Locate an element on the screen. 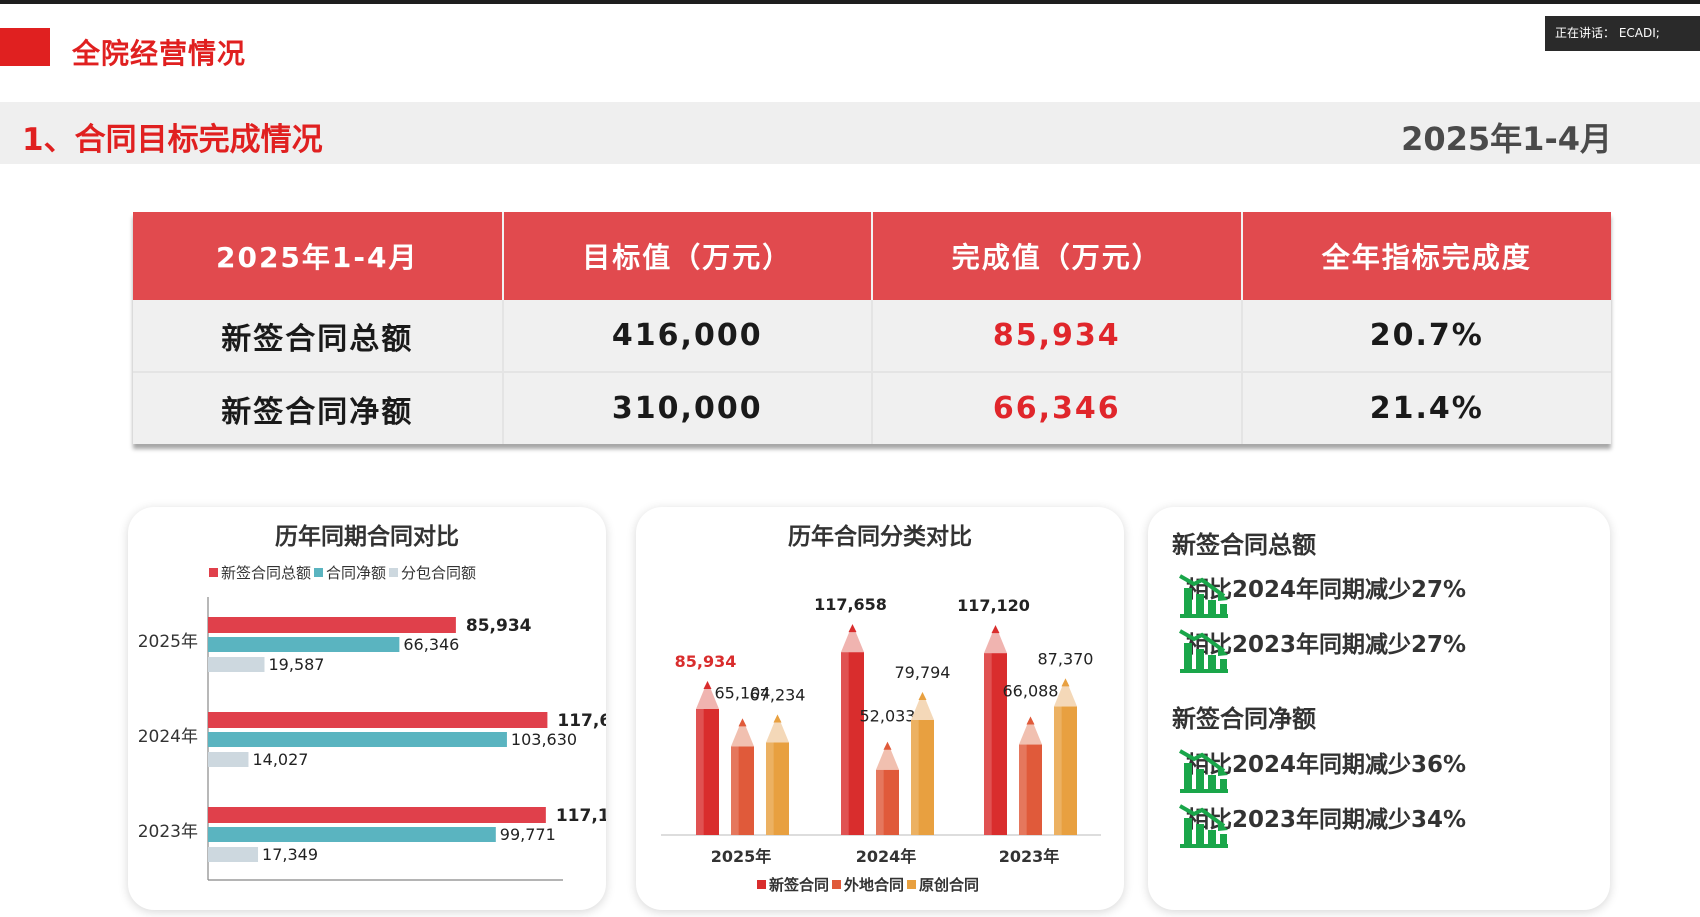  trend-heading-total: 新签合同总额 is located at coordinates (1244, 545).